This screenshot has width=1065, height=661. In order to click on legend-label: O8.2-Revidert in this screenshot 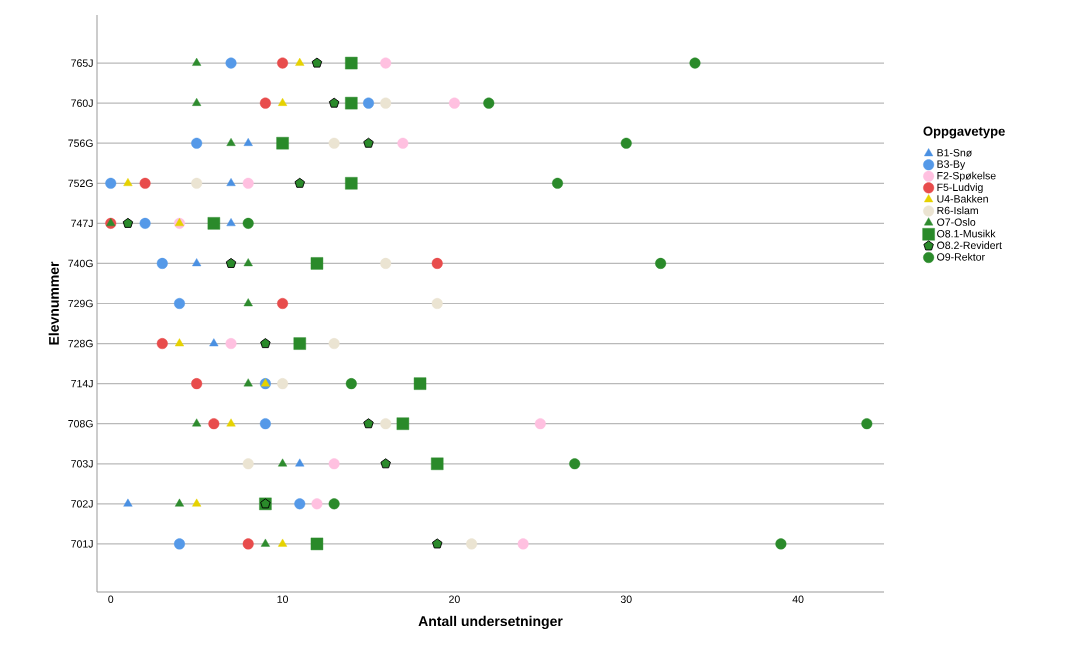, I will do `click(969, 245)`.